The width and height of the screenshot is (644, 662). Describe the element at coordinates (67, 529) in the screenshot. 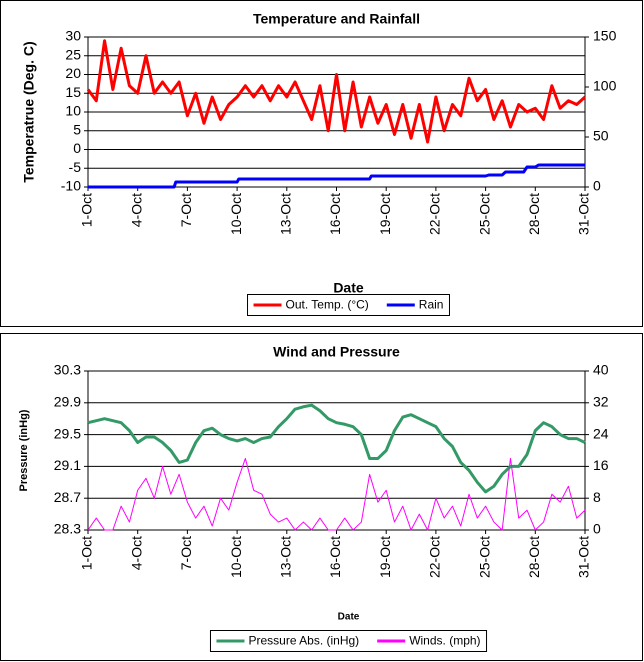

I see `y-tick-label: 28.3` at that location.